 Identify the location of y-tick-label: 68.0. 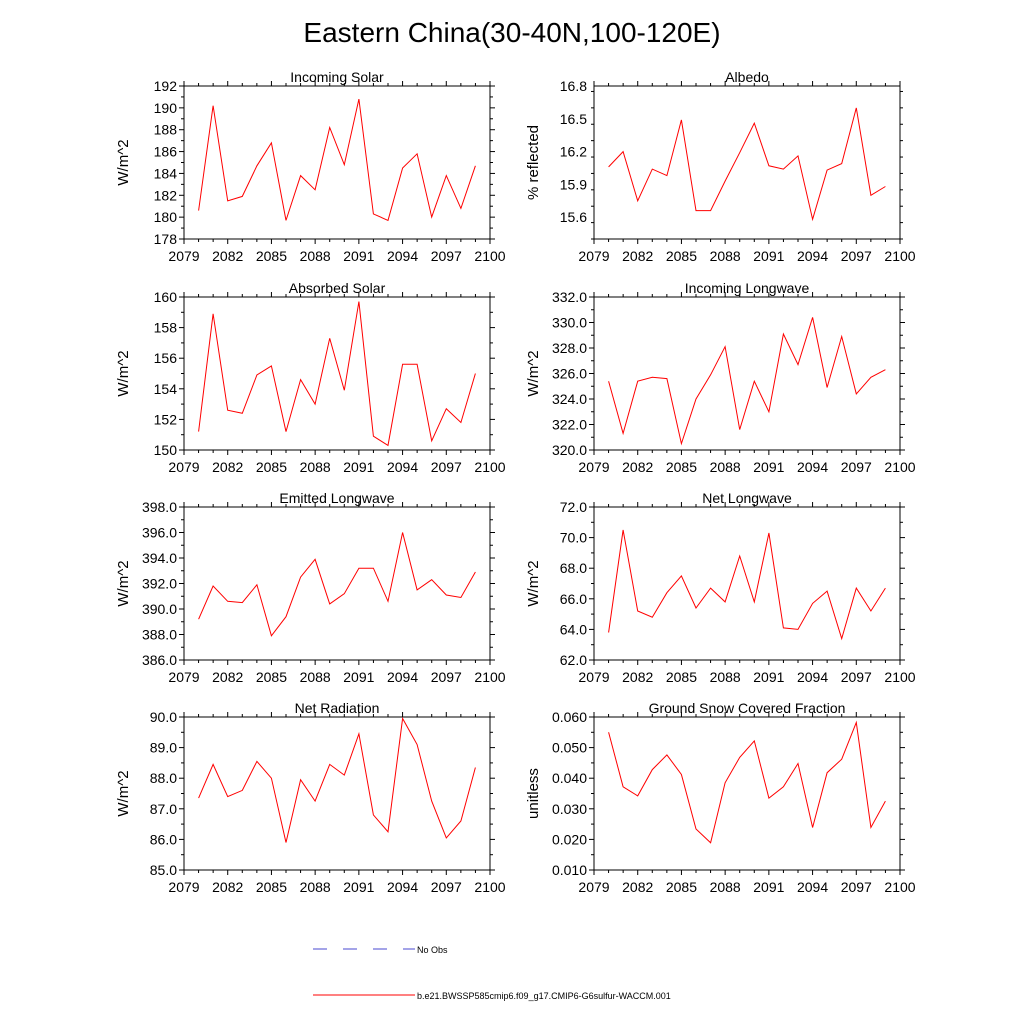
(573, 568).